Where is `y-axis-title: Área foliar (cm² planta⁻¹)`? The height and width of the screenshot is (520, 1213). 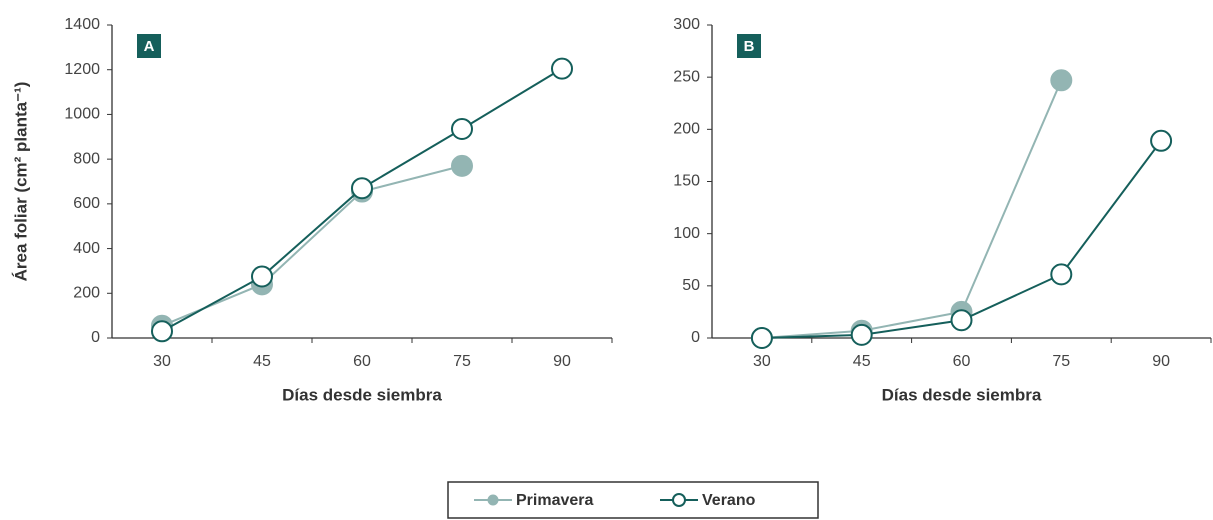
y-axis-title: Área foliar (cm² planta⁻¹) is located at coordinates (20, 182).